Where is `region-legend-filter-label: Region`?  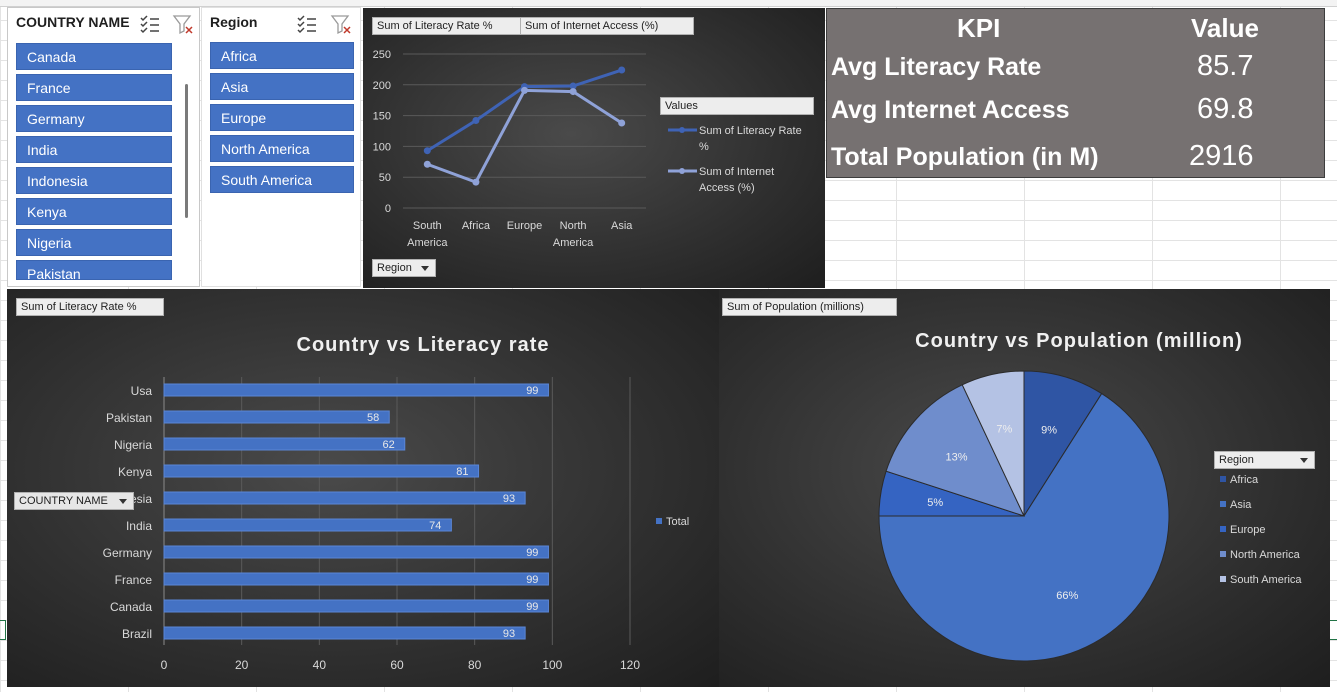 region-legend-filter-label: Region is located at coordinates (1236, 460).